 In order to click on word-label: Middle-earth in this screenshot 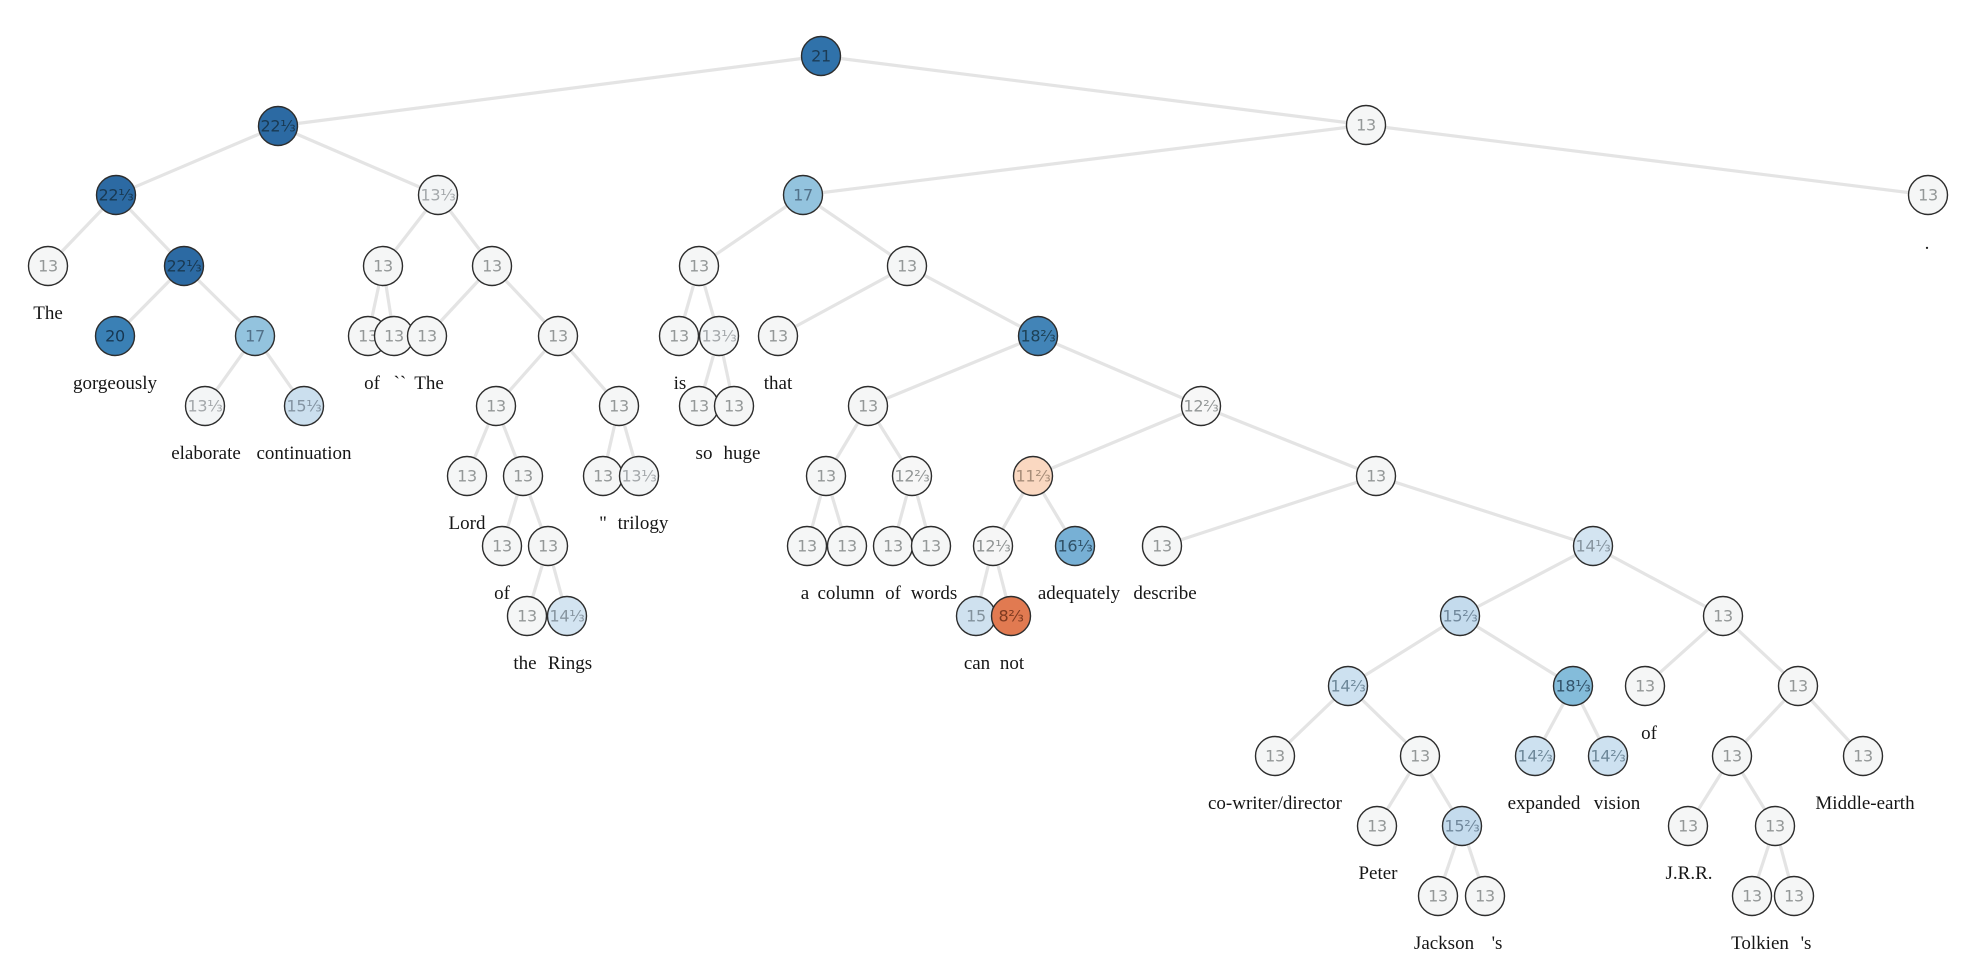, I will do `click(1865, 803)`.